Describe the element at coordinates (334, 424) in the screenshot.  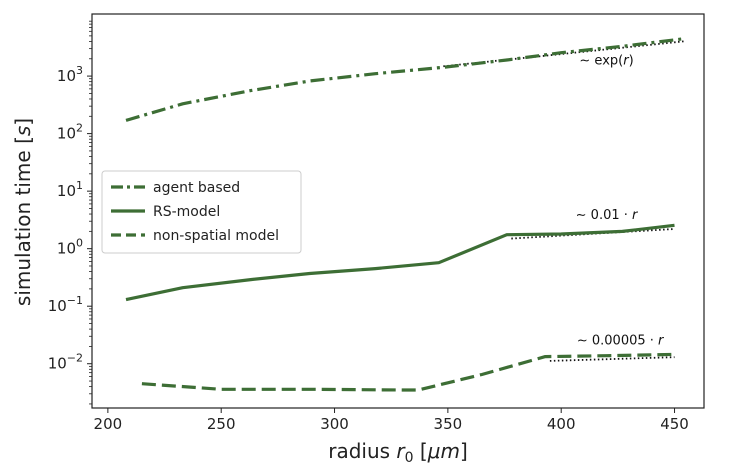
I see `x-tick-label: 300` at that location.